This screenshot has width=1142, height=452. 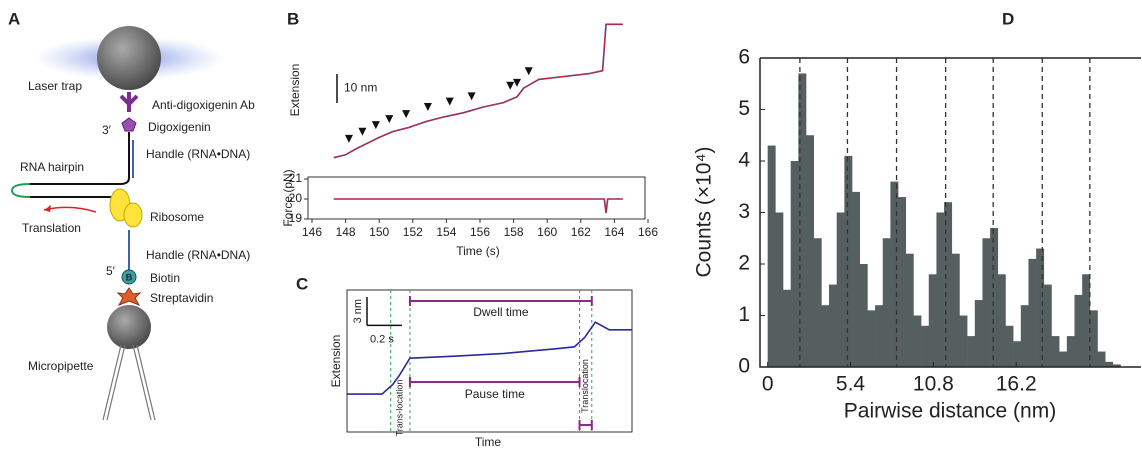 I want to click on y-tick-label: 19, so click(x=296, y=218).